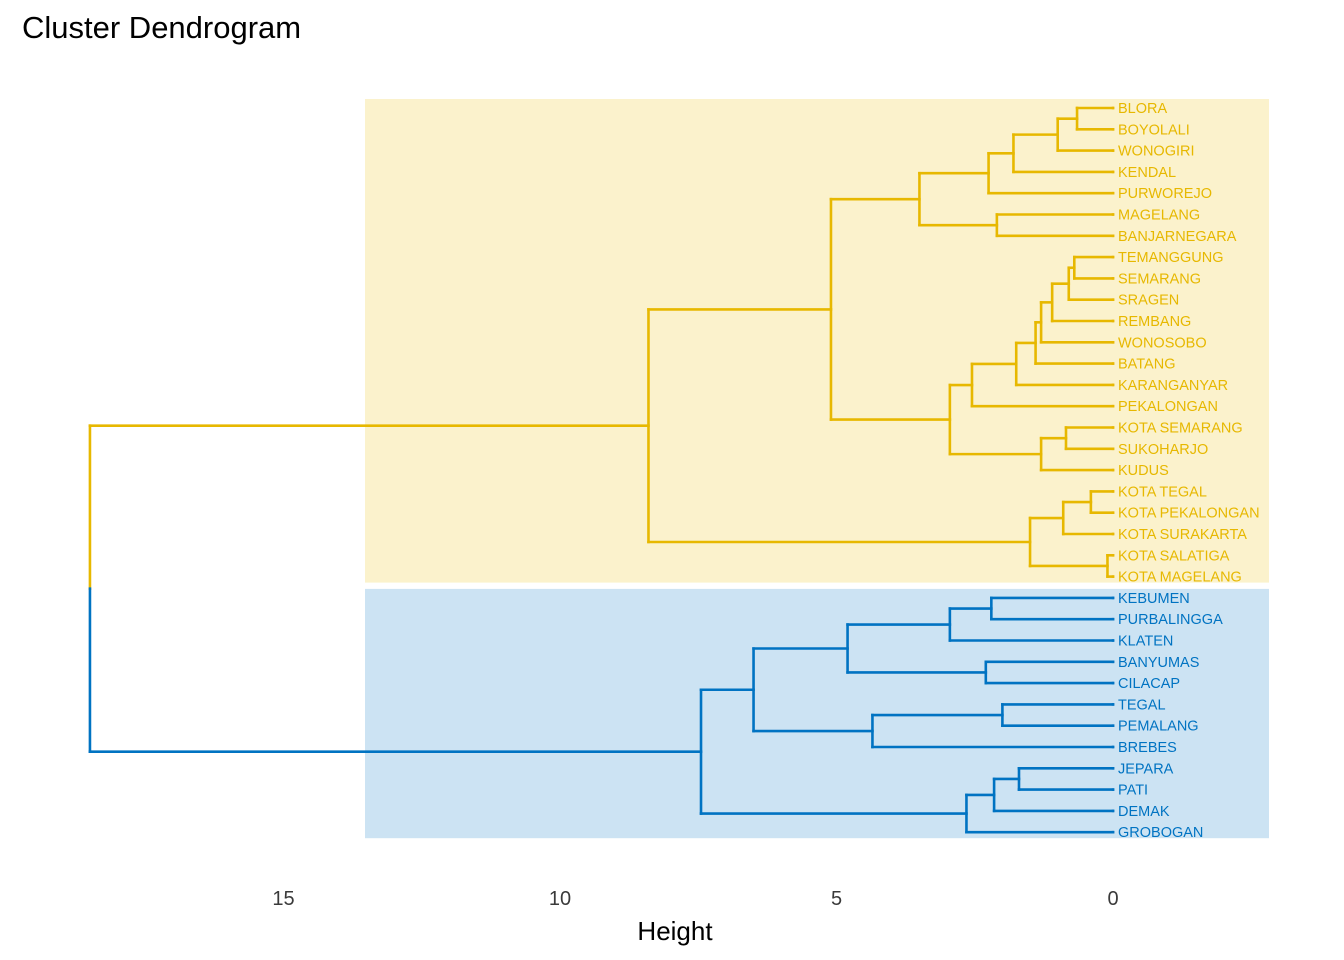 The height and width of the screenshot is (960, 1344). Describe the element at coordinates (1112, 899) in the screenshot. I see `x-tick-label: 0` at that location.